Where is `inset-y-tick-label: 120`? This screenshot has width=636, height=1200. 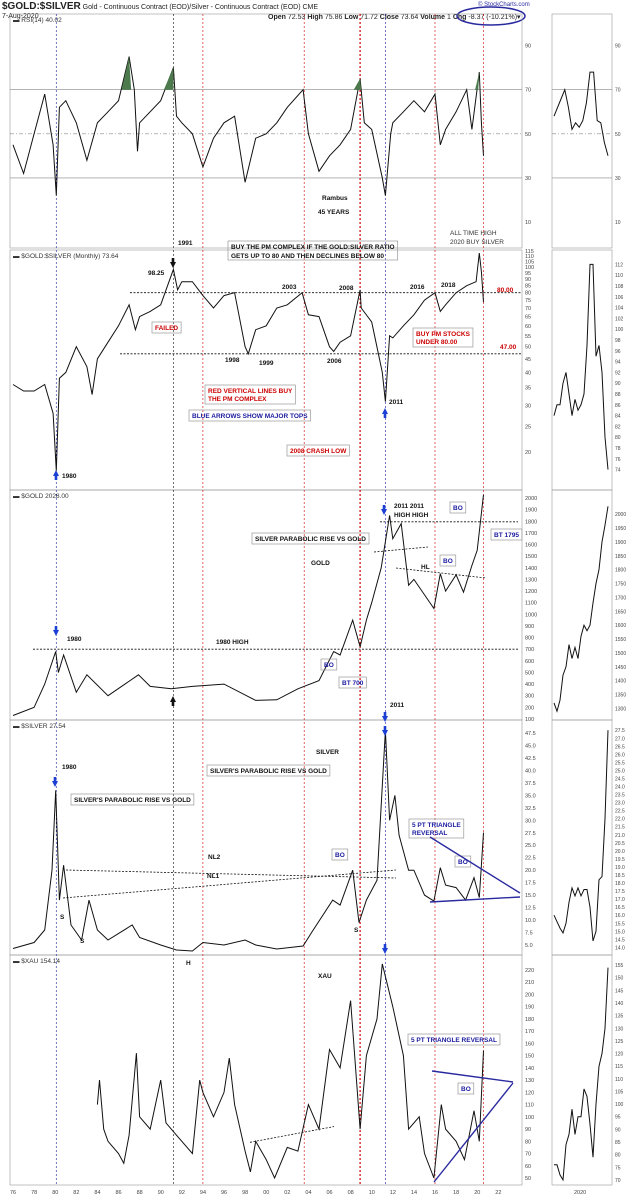
inset-y-tick-label: 120 is located at coordinates (619, 1055).